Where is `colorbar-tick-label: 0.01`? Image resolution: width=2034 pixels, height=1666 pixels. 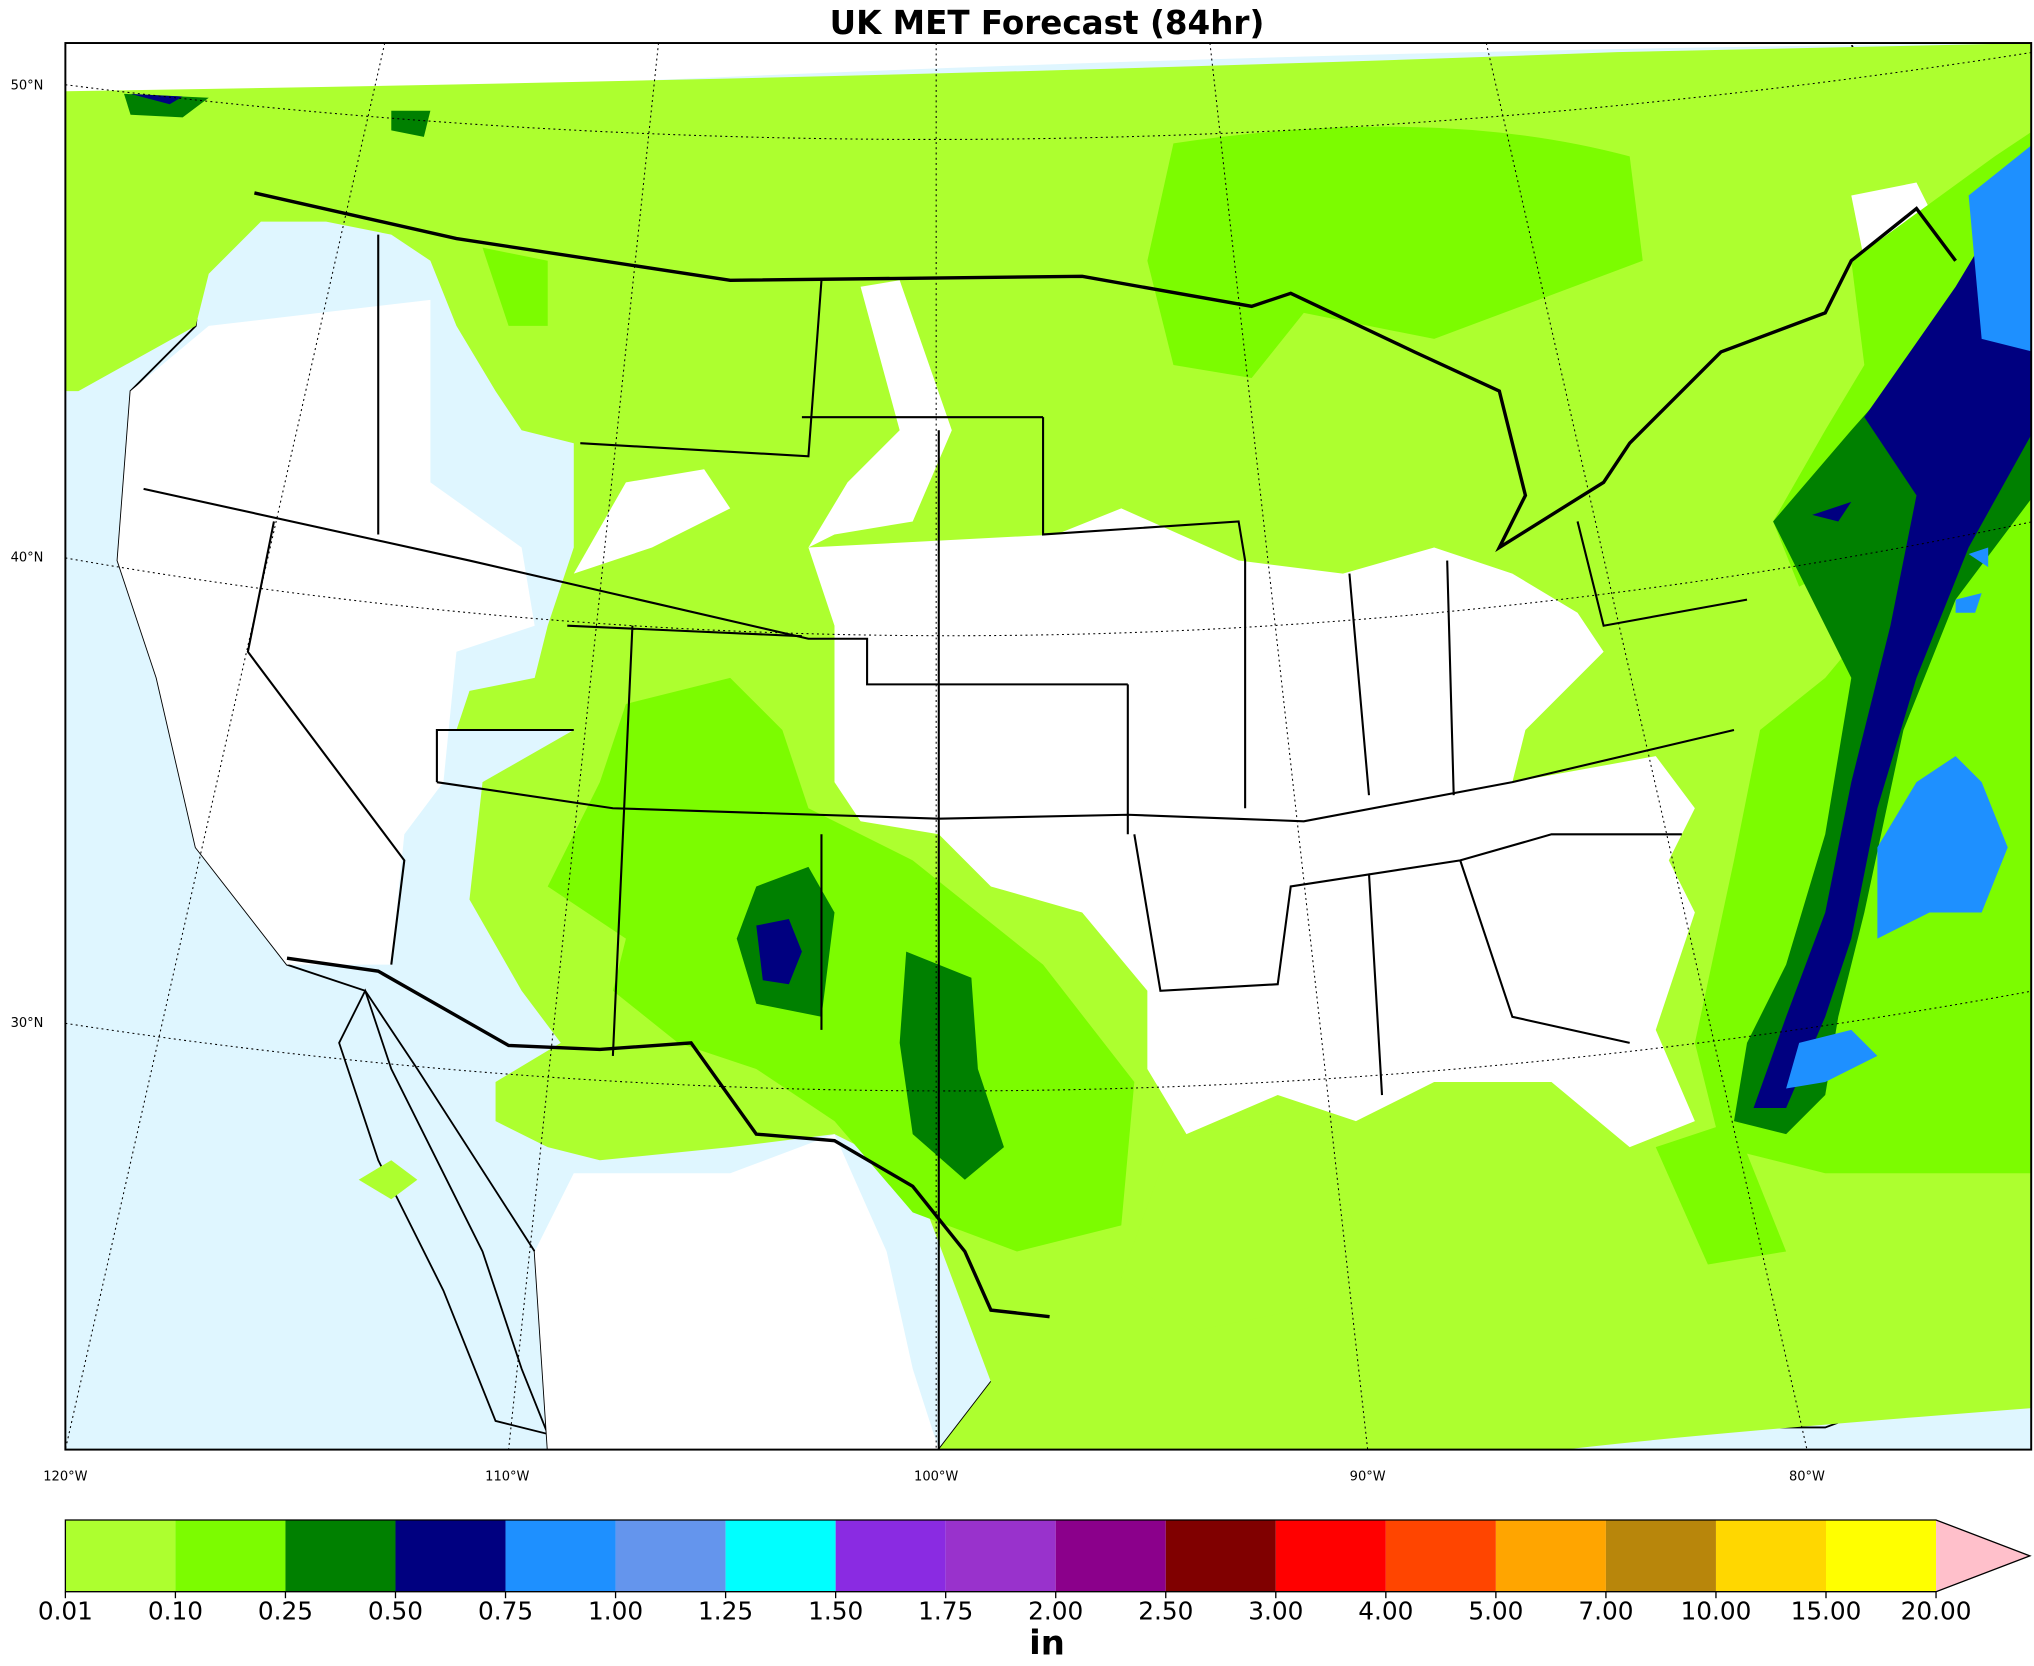 colorbar-tick-label: 0.01 is located at coordinates (65, 1611).